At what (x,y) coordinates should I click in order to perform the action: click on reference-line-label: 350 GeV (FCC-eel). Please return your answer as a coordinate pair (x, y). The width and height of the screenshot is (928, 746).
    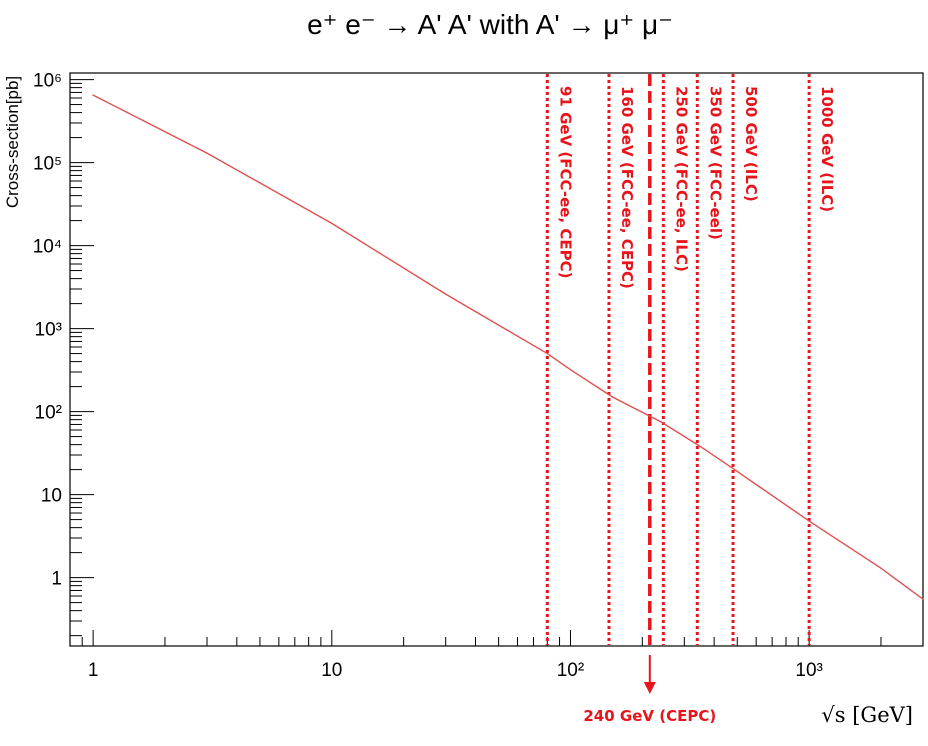
    Looking at the image, I should click on (715, 163).